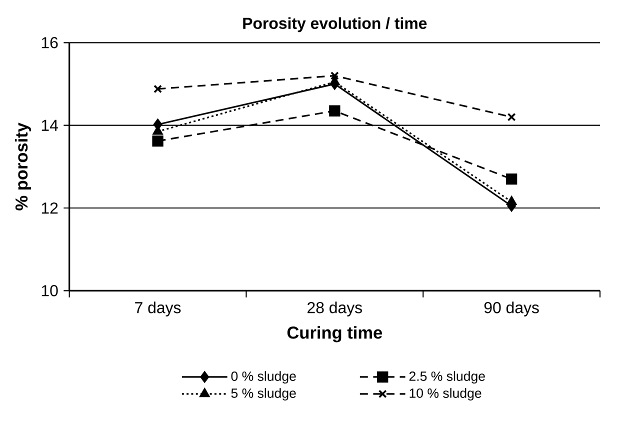  Describe the element at coordinates (335, 309) in the screenshot. I see `x-tick-label: 28 days` at that location.